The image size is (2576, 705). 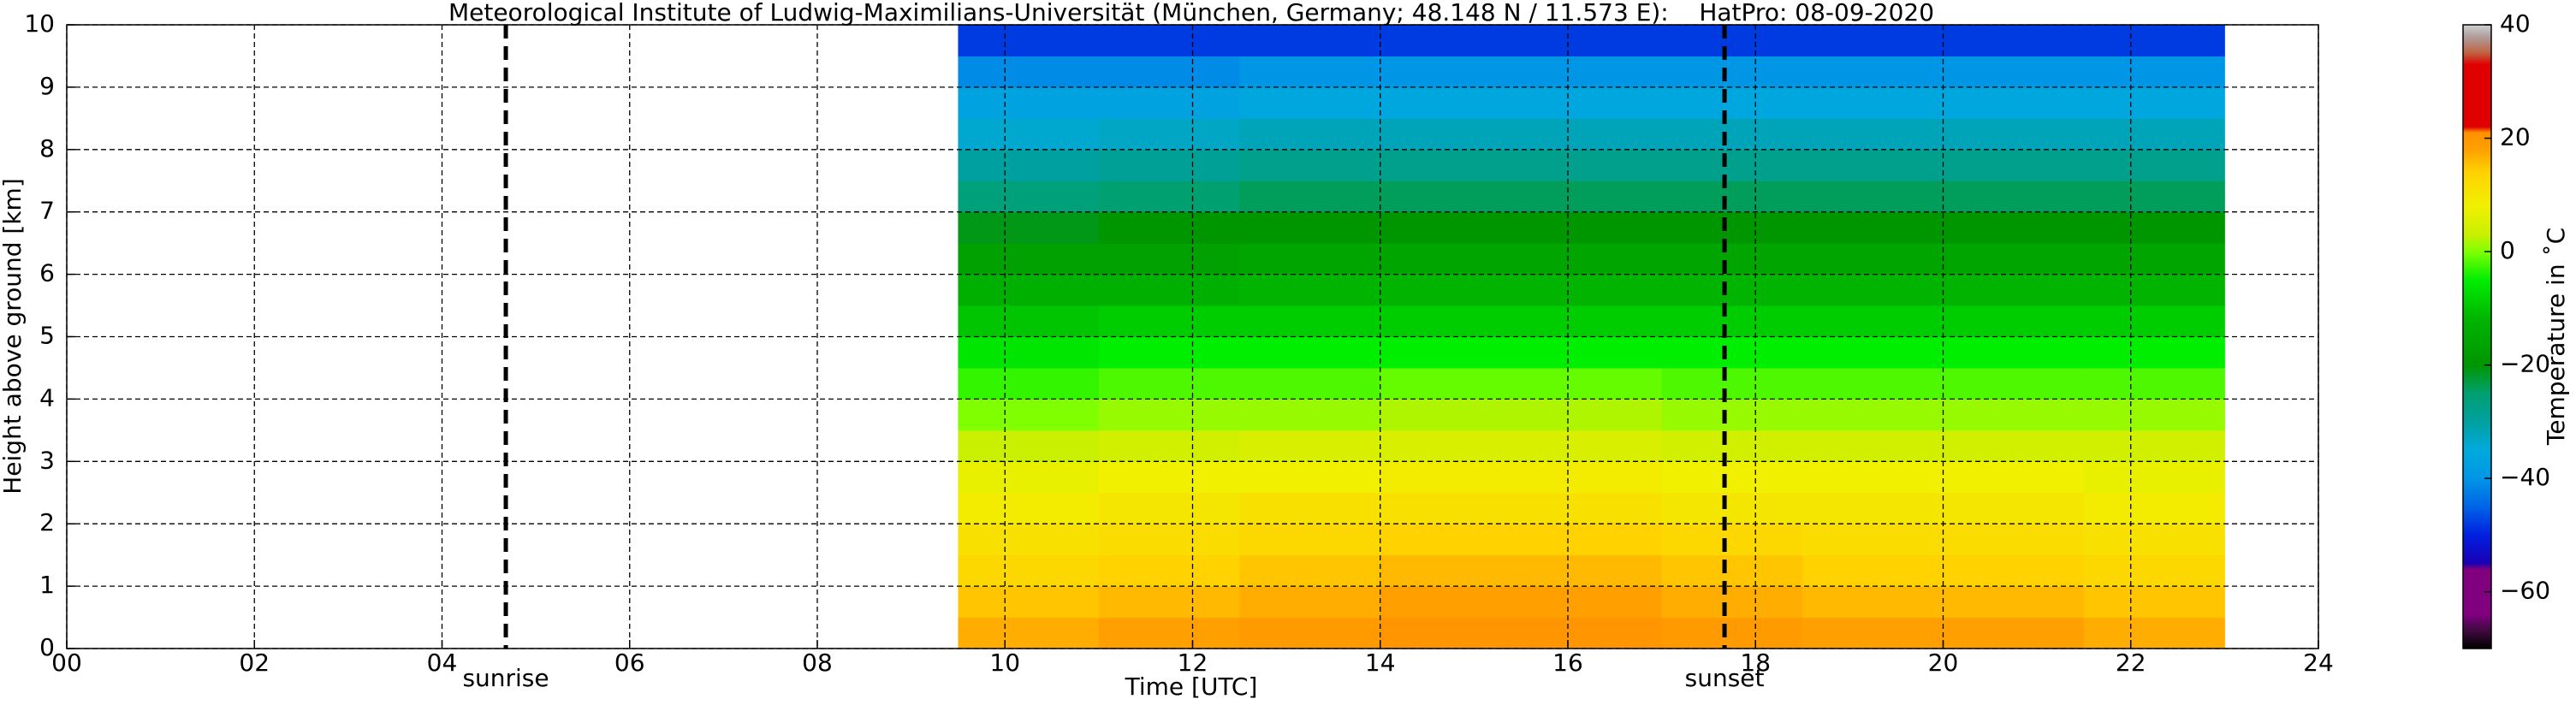 I want to click on x-tick-label: 12, so click(x=1193, y=663).